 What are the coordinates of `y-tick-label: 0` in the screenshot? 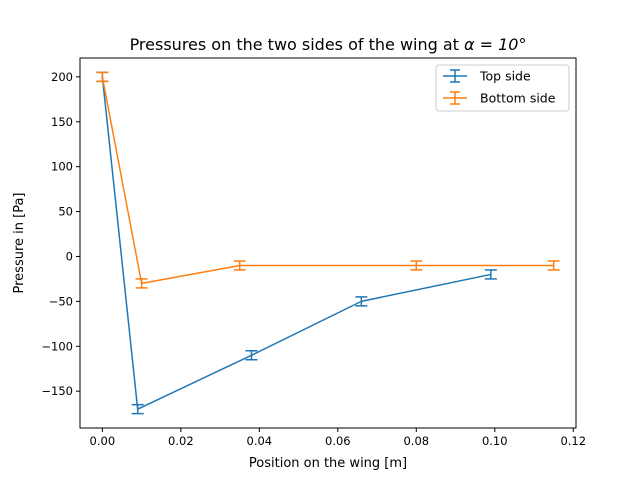 It's located at (69, 256).